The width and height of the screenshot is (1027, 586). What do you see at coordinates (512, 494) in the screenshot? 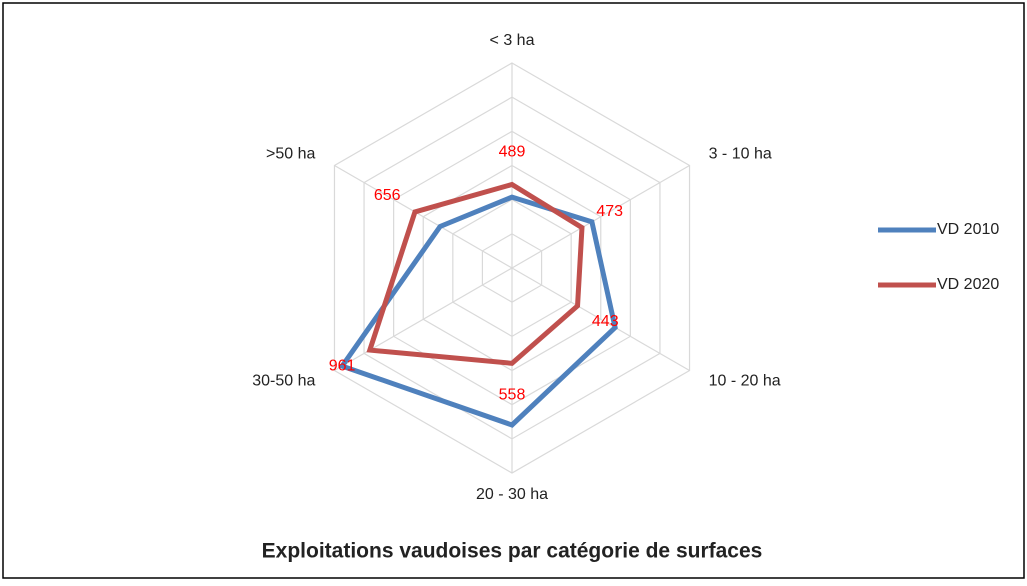
I see `category-label: 20 - 30 ha` at bounding box center [512, 494].